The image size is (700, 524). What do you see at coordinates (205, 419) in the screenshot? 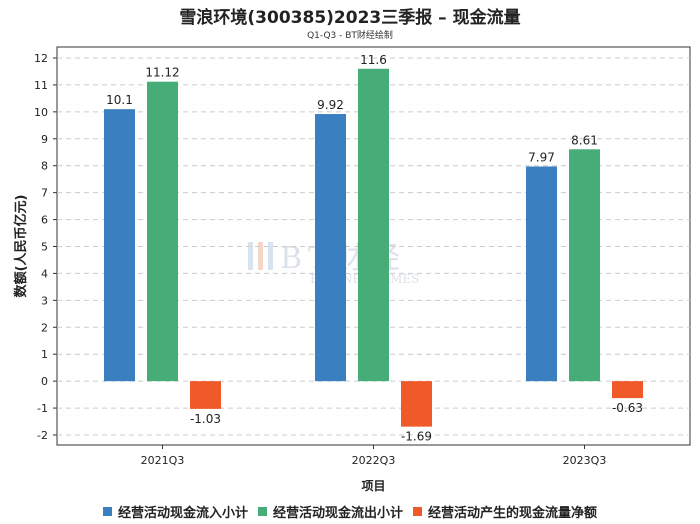
I see `data-label: -1.03` at bounding box center [205, 419].